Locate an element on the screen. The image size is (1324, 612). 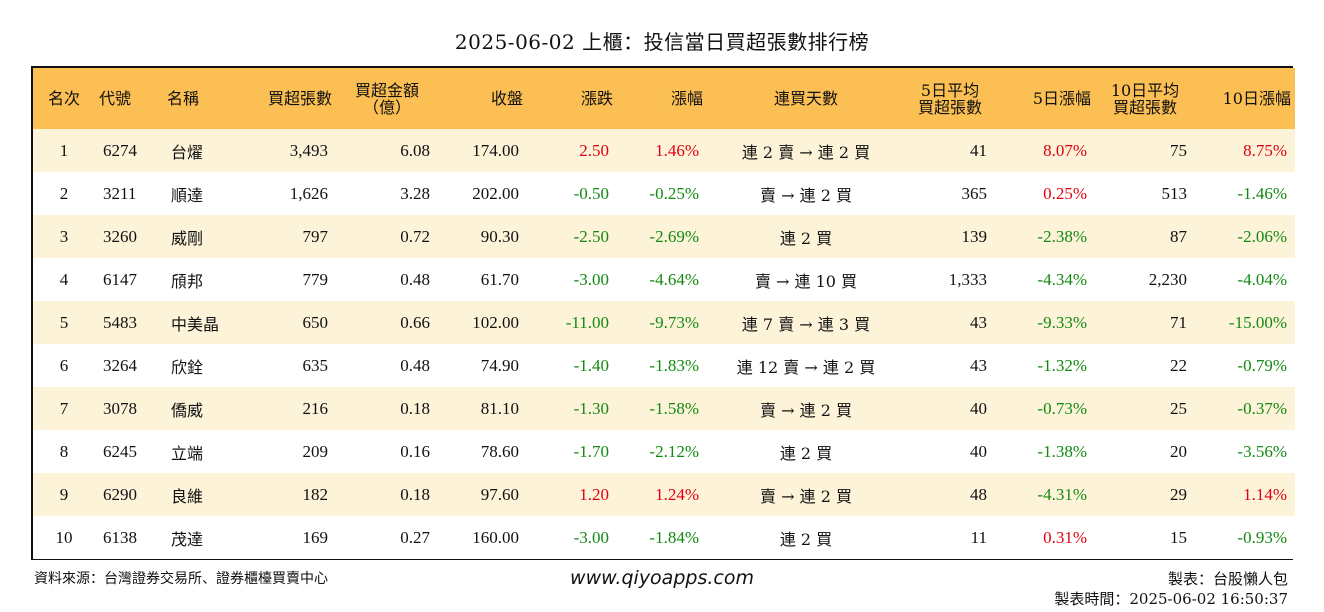
cell-streak: 賣 → 連 10 買 is located at coordinates (806, 281).